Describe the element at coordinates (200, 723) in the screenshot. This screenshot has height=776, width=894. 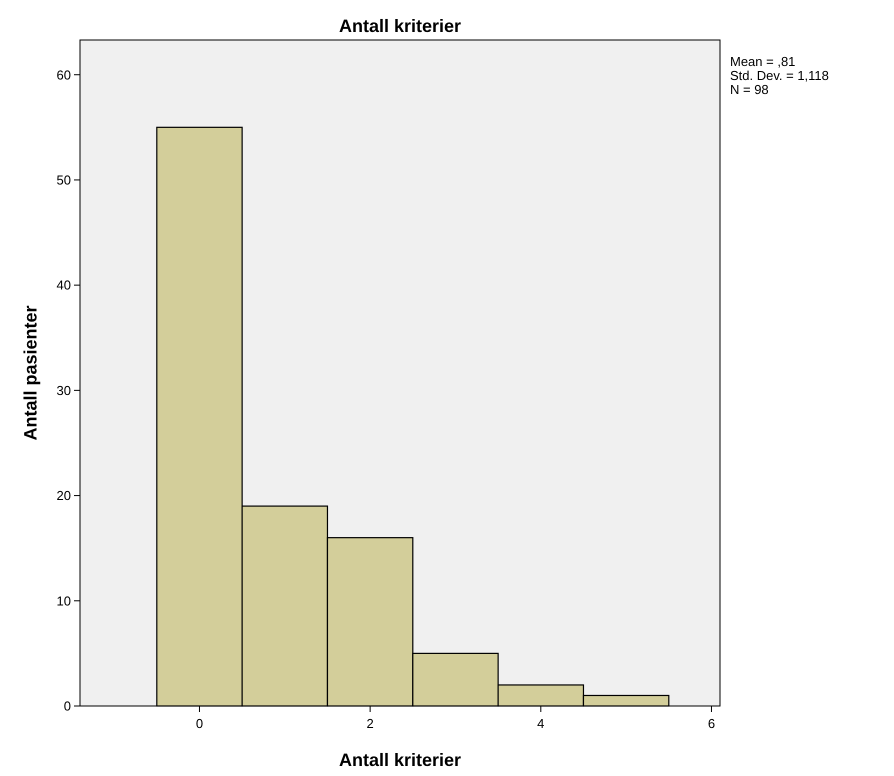
I see `x-tick-label: 0` at that location.